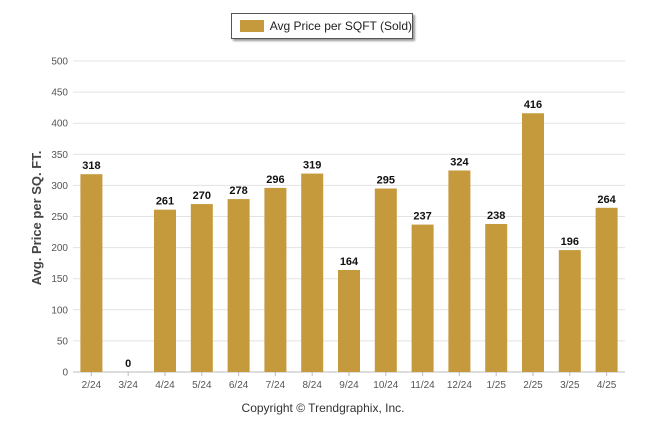 Image resolution: width=646 pixels, height=434 pixels. What do you see at coordinates (496, 216) in the screenshot?
I see `bar-value-label: 238` at bounding box center [496, 216].